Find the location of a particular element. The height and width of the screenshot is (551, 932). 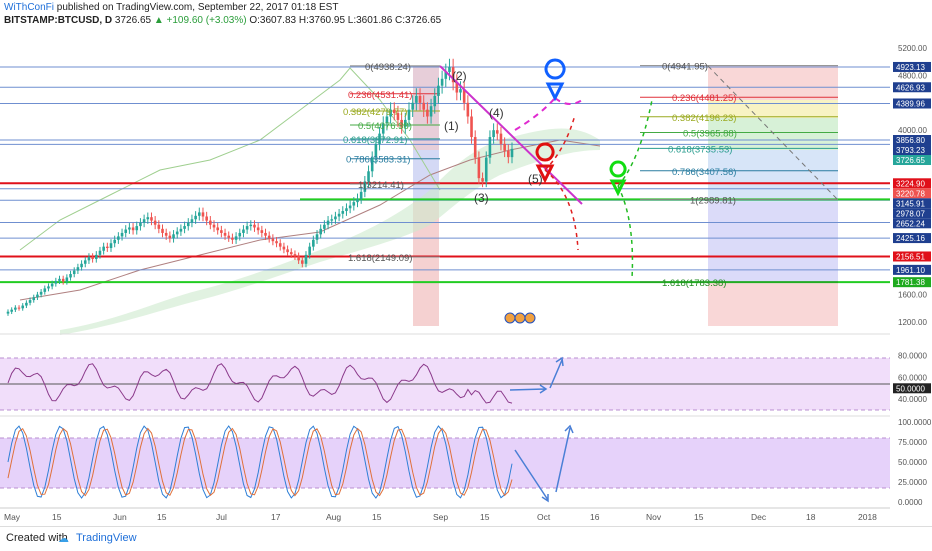

fib-label-left: 0.618(3872.91) is located at coordinates (375, 140).